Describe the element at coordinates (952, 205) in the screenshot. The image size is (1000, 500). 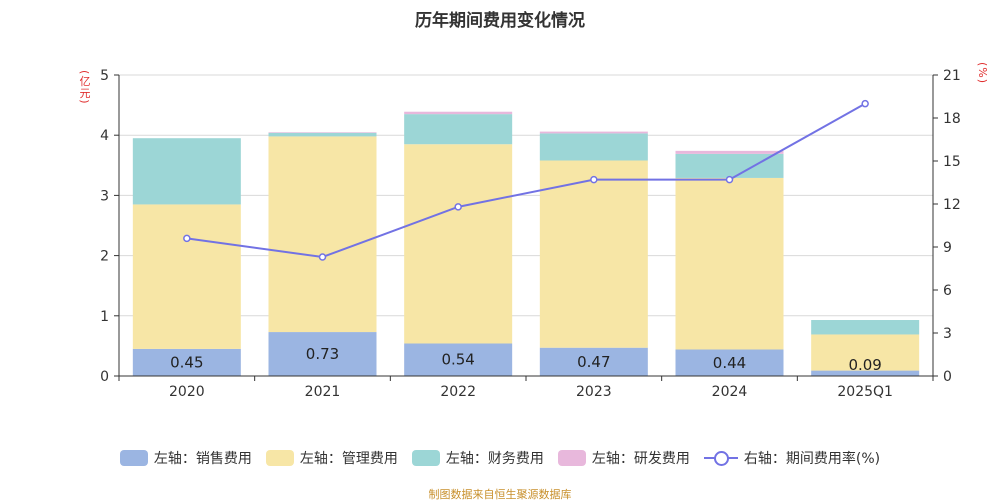
I see `right-tick-label: 12` at that location.